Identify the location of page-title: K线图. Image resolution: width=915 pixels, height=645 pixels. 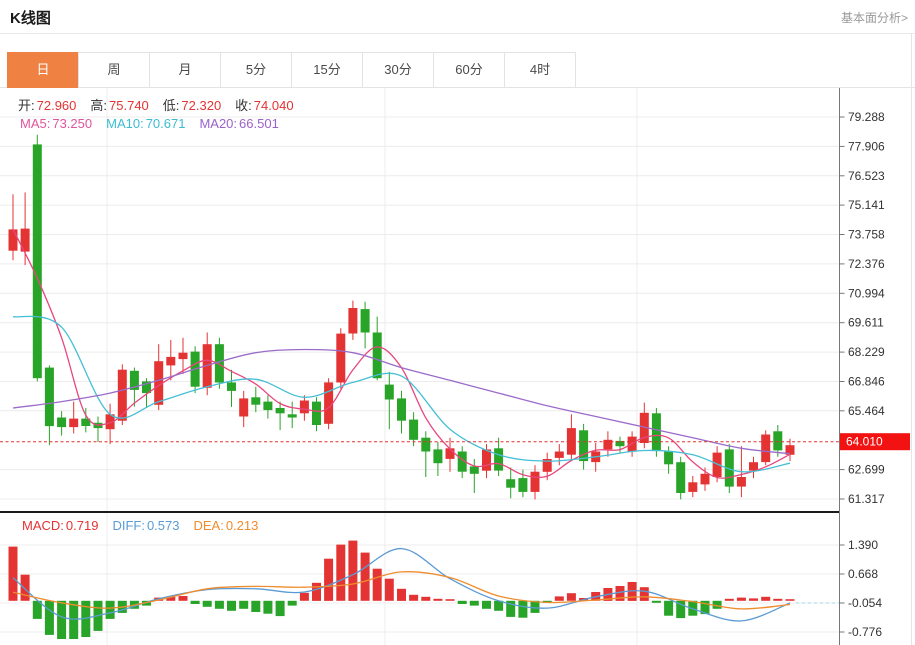
(30, 18).